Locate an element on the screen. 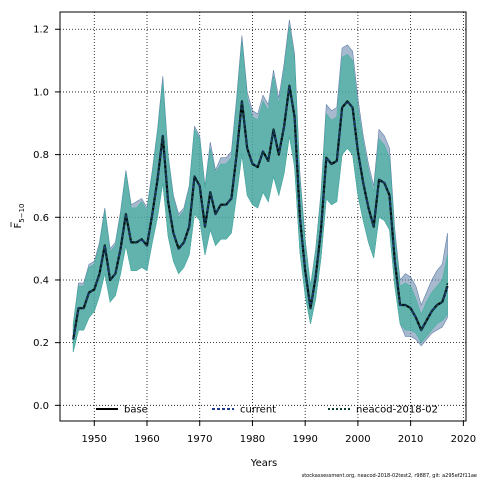 The width and height of the screenshot is (480, 480). x-tick-label-1950: 1950 is located at coordinates (94, 439).